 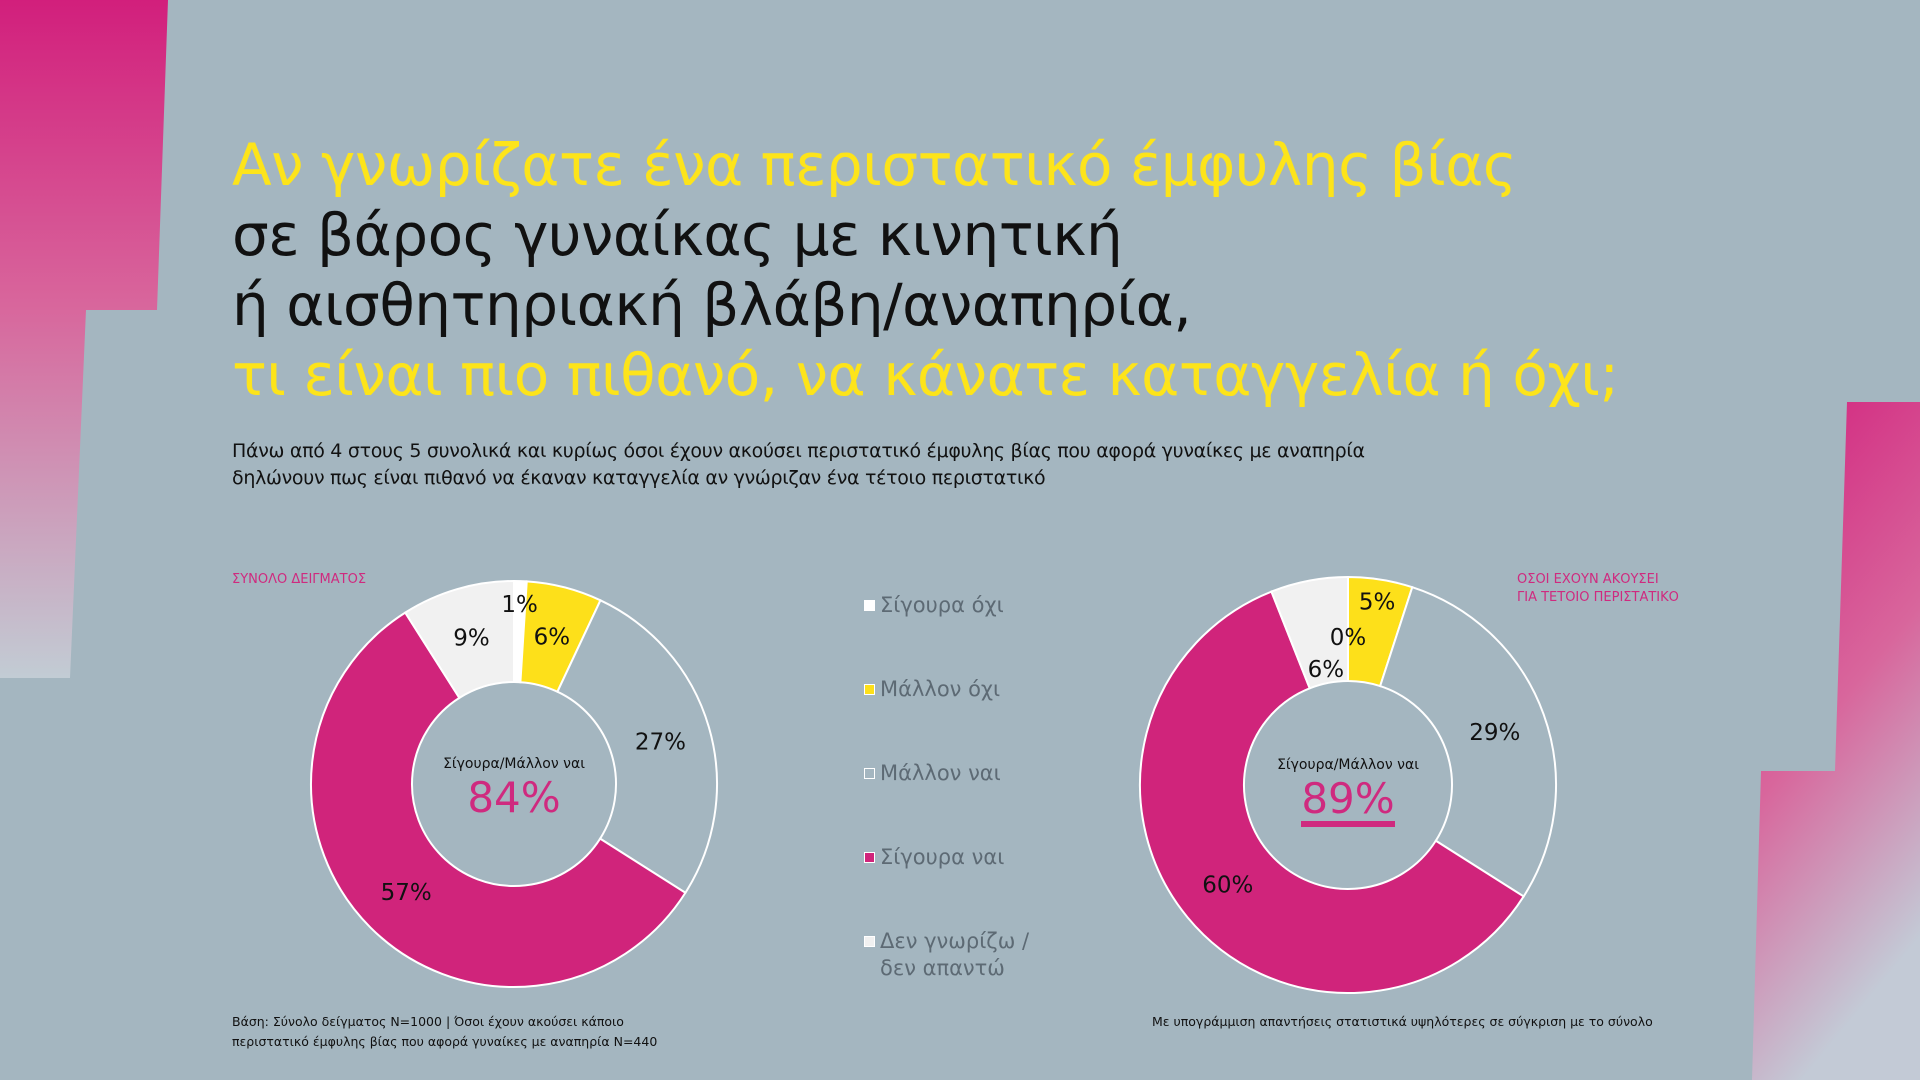 I want to click on data-label-dont-know: 6%, so click(x=1326, y=670).